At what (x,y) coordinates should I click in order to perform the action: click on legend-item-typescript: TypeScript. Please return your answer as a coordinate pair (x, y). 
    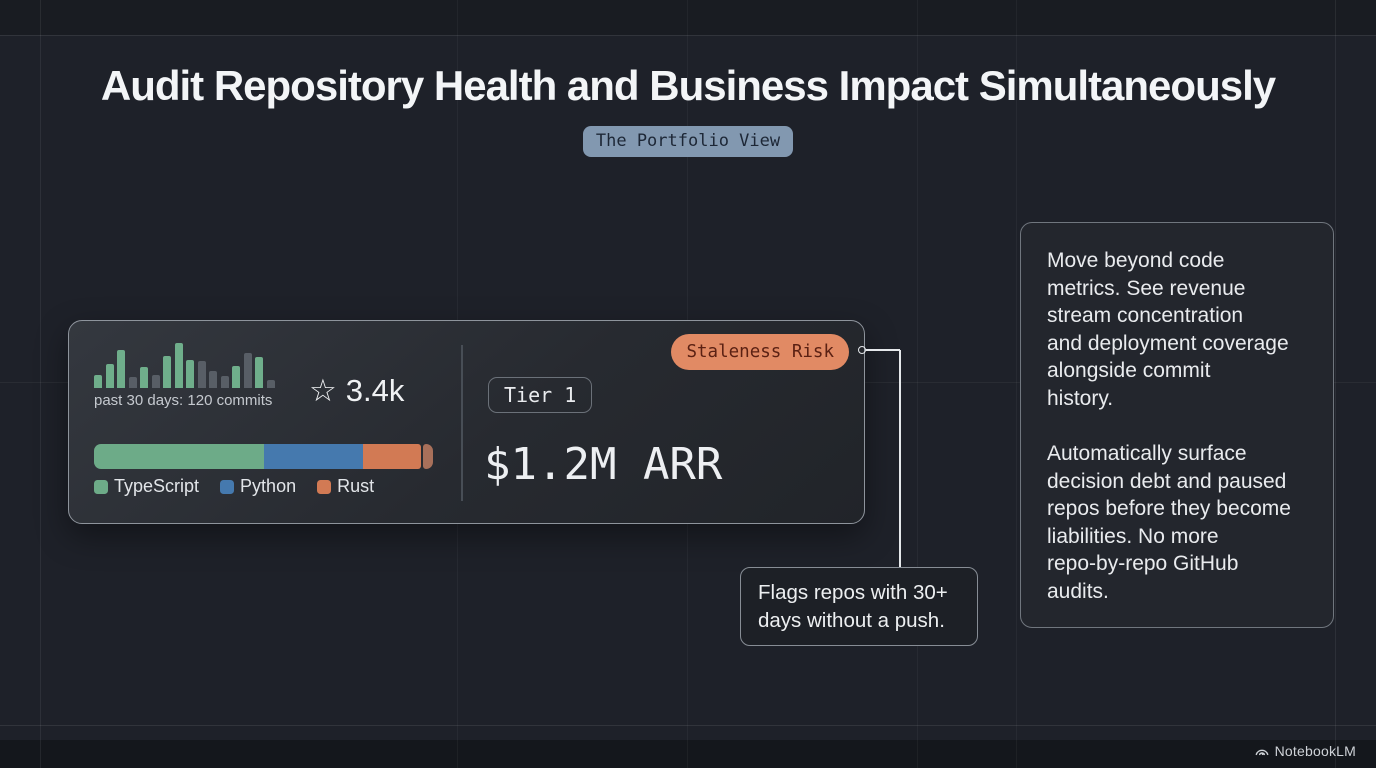
    Looking at the image, I should click on (146, 486).